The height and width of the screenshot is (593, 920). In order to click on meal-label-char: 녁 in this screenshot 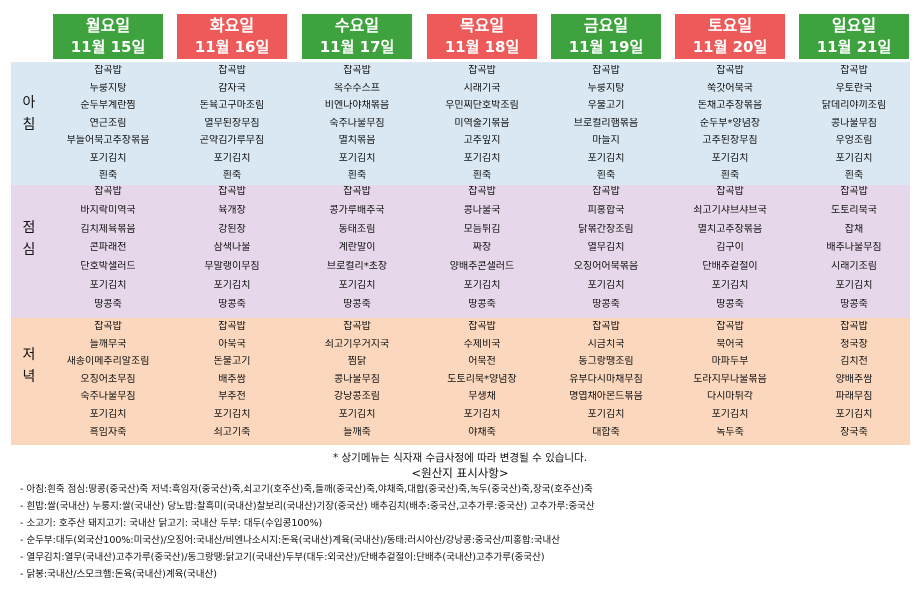, I will do `click(29, 377)`.